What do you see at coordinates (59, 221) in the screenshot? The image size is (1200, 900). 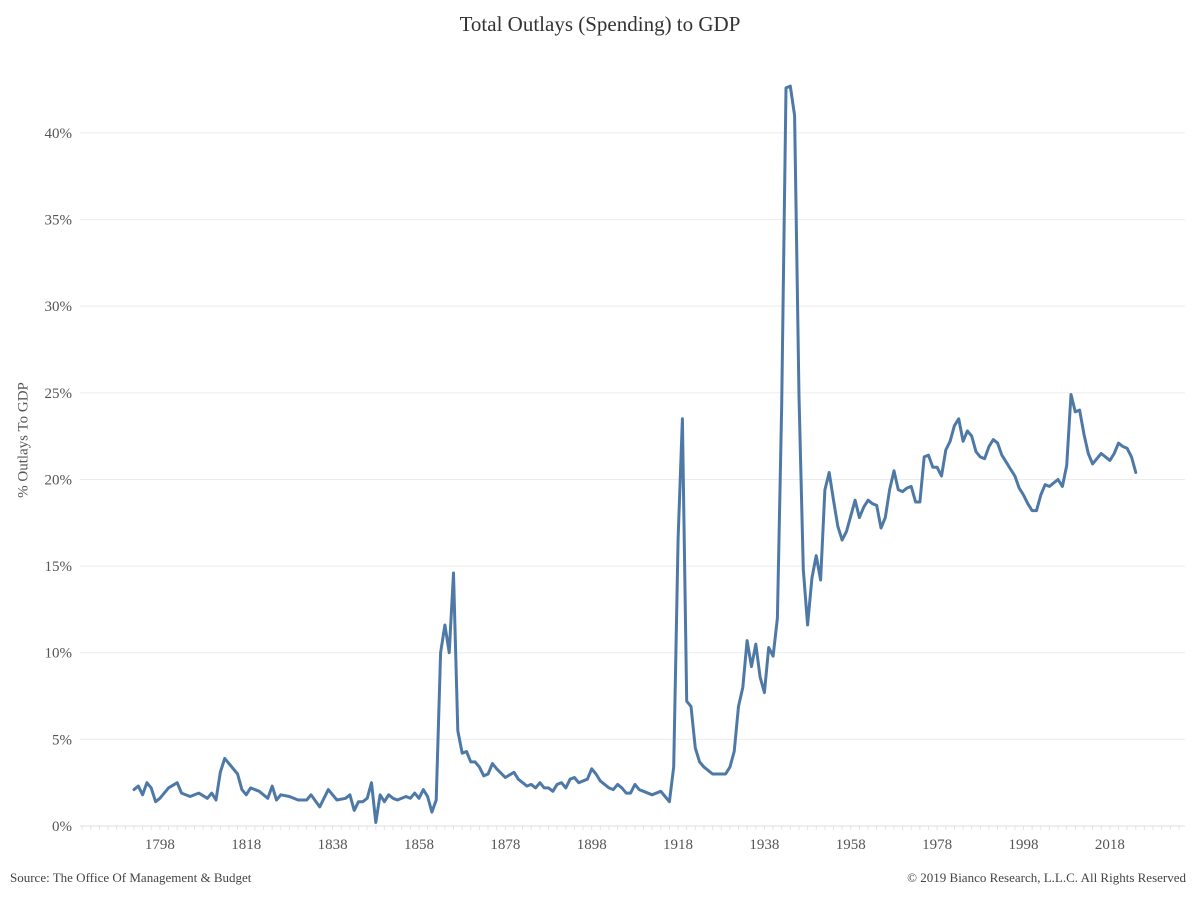 I see `y-tick-label: 35%` at bounding box center [59, 221].